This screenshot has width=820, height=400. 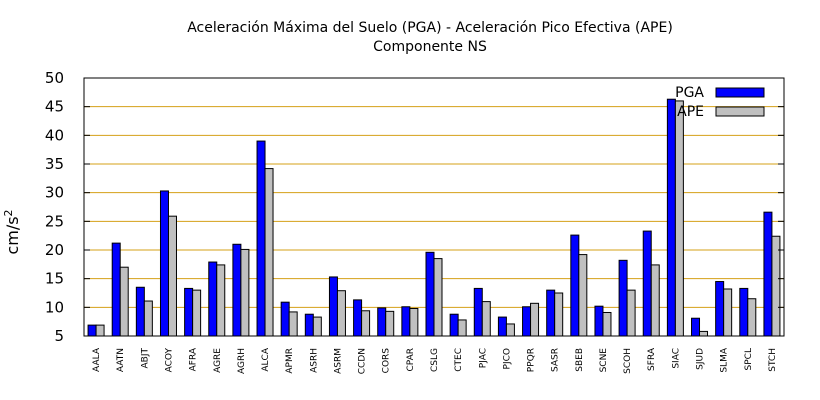 What do you see at coordinates (266, 359) in the screenshot?
I see `x-tick-label: ALCA` at bounding box center [266, 359].